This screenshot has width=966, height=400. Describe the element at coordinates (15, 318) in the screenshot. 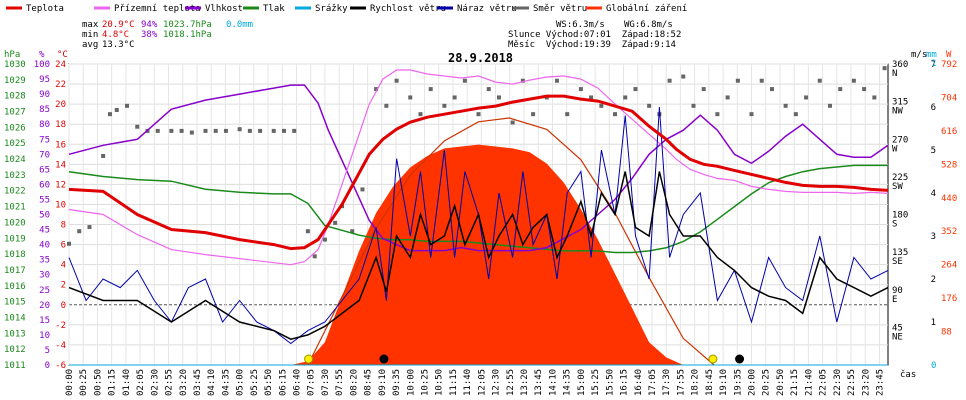

I see `tick-label-hpa: 1014` at that location.